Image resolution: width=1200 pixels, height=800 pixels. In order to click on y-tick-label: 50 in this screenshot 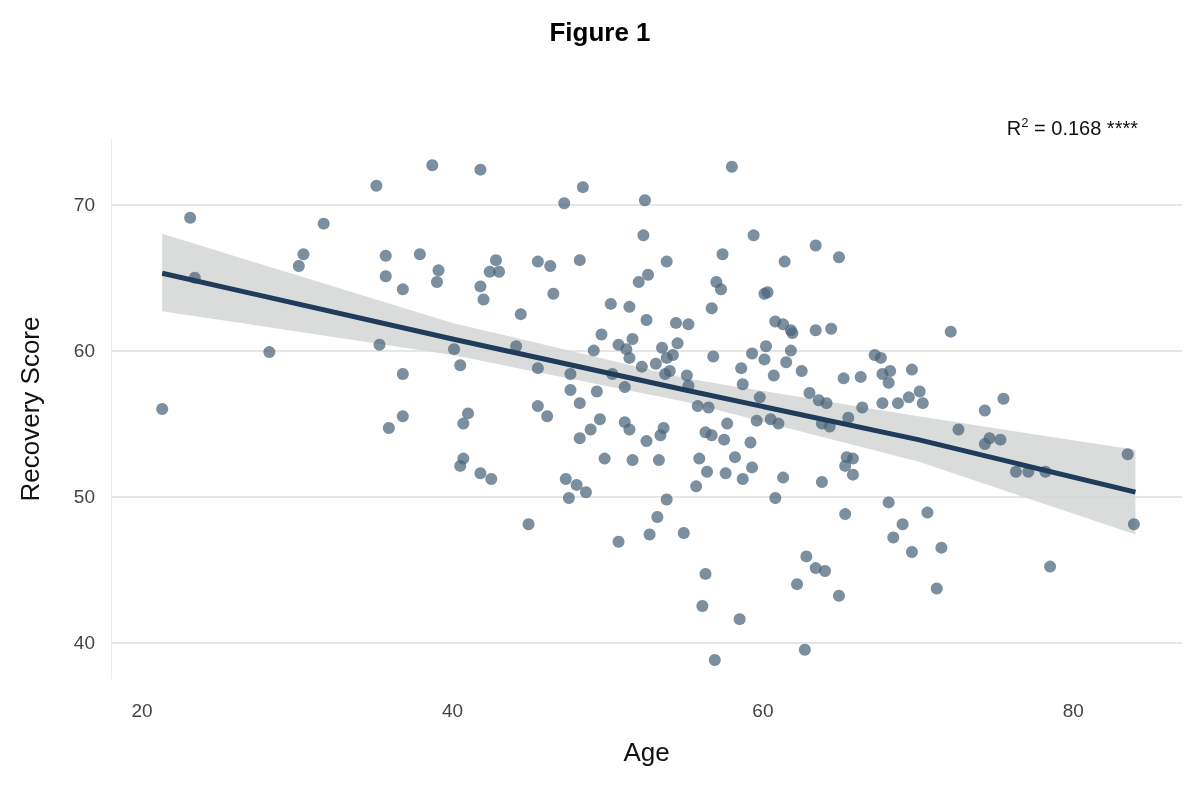, I will do `click(84, 497)`.